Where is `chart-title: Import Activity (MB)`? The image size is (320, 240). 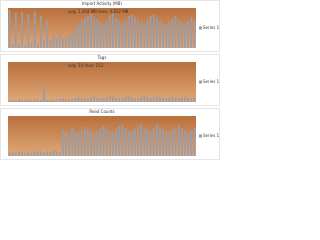 chart-title: Import Activity (MB) is located at coordinates (102, 3).